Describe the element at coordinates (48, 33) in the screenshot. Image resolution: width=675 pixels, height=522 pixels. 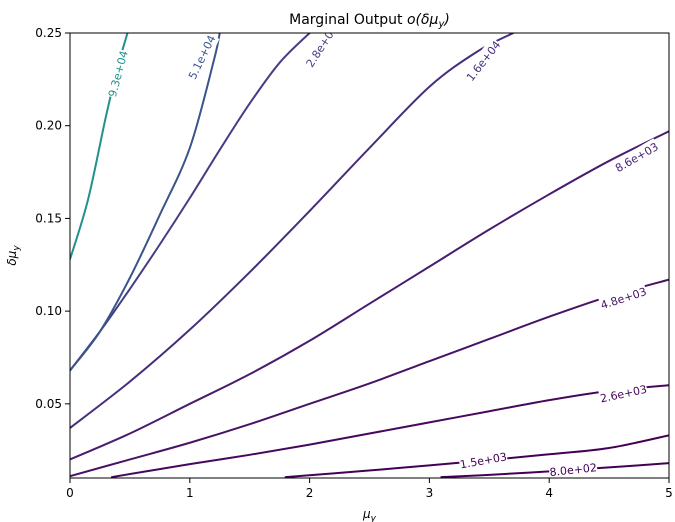
I see `y-tick-label: 0.25` at that location.